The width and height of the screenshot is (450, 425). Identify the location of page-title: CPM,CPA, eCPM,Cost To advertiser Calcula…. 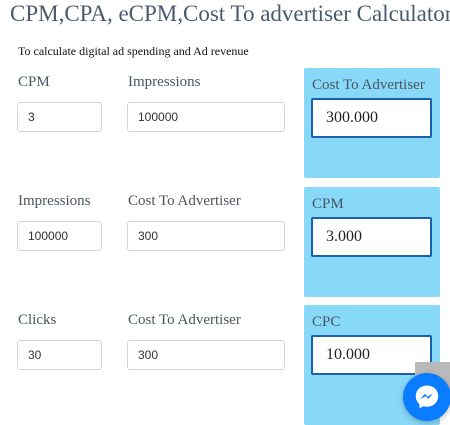
(230, 13).